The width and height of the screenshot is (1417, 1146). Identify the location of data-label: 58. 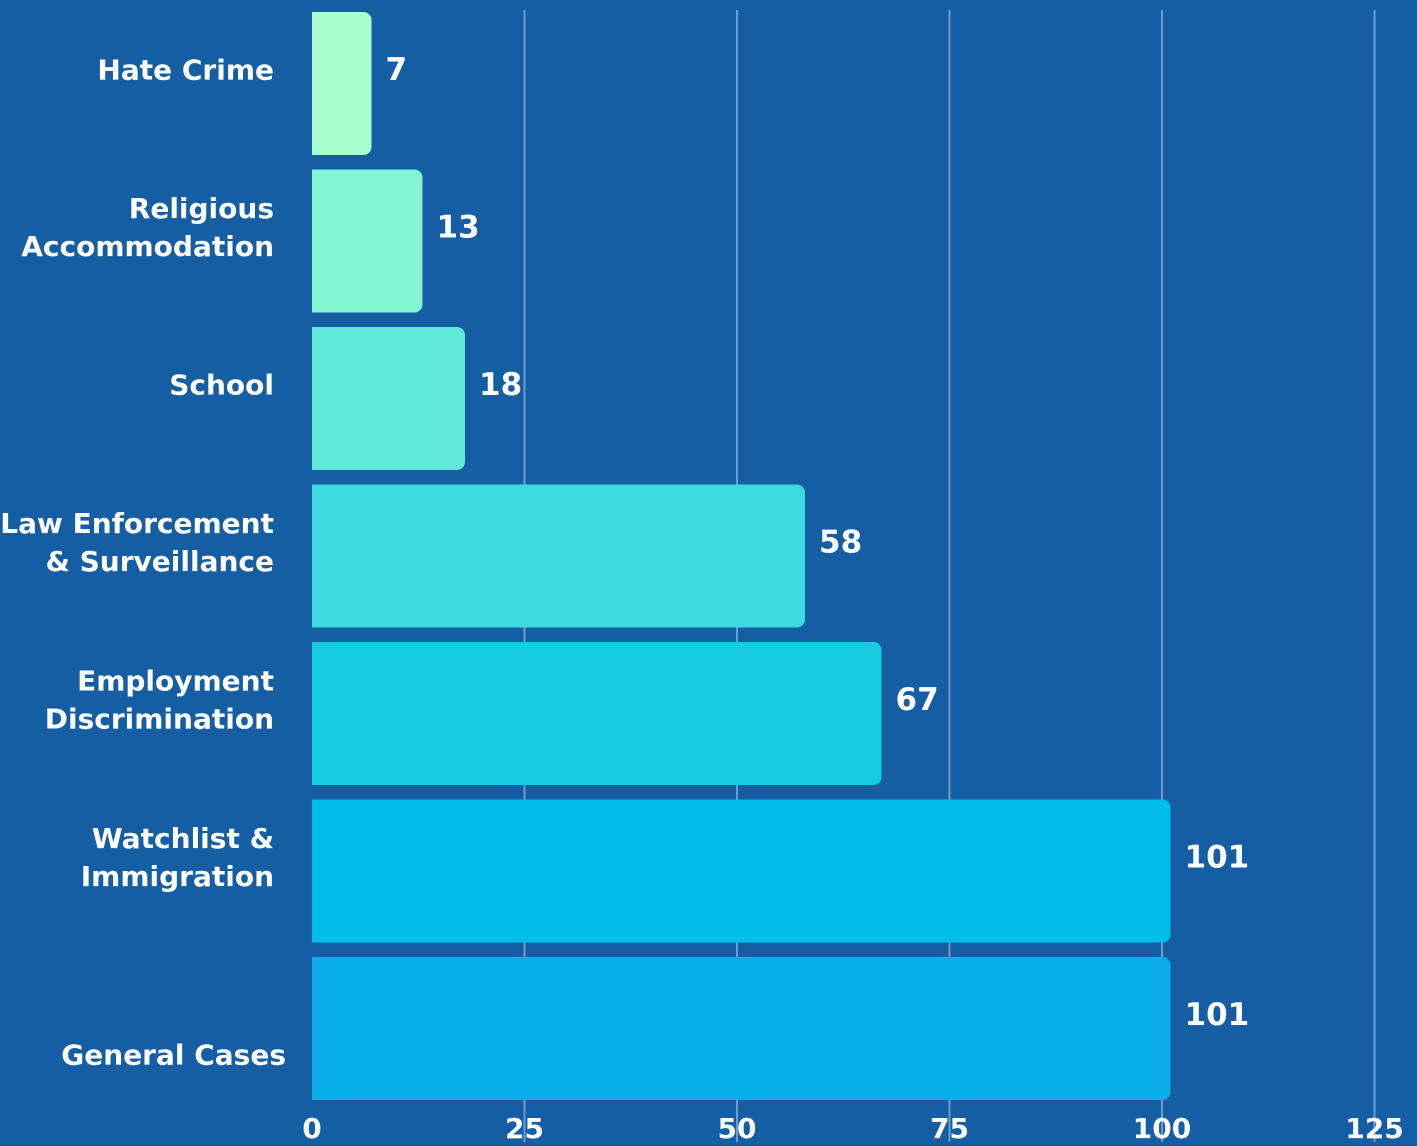
(840, 543).